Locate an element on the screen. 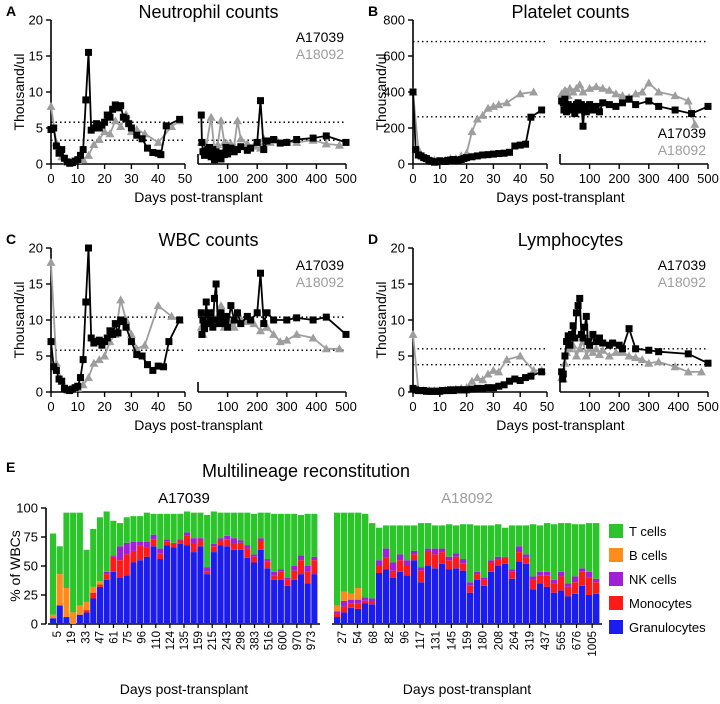  x-tick-label: 676 is located at coordinates (578, 640).